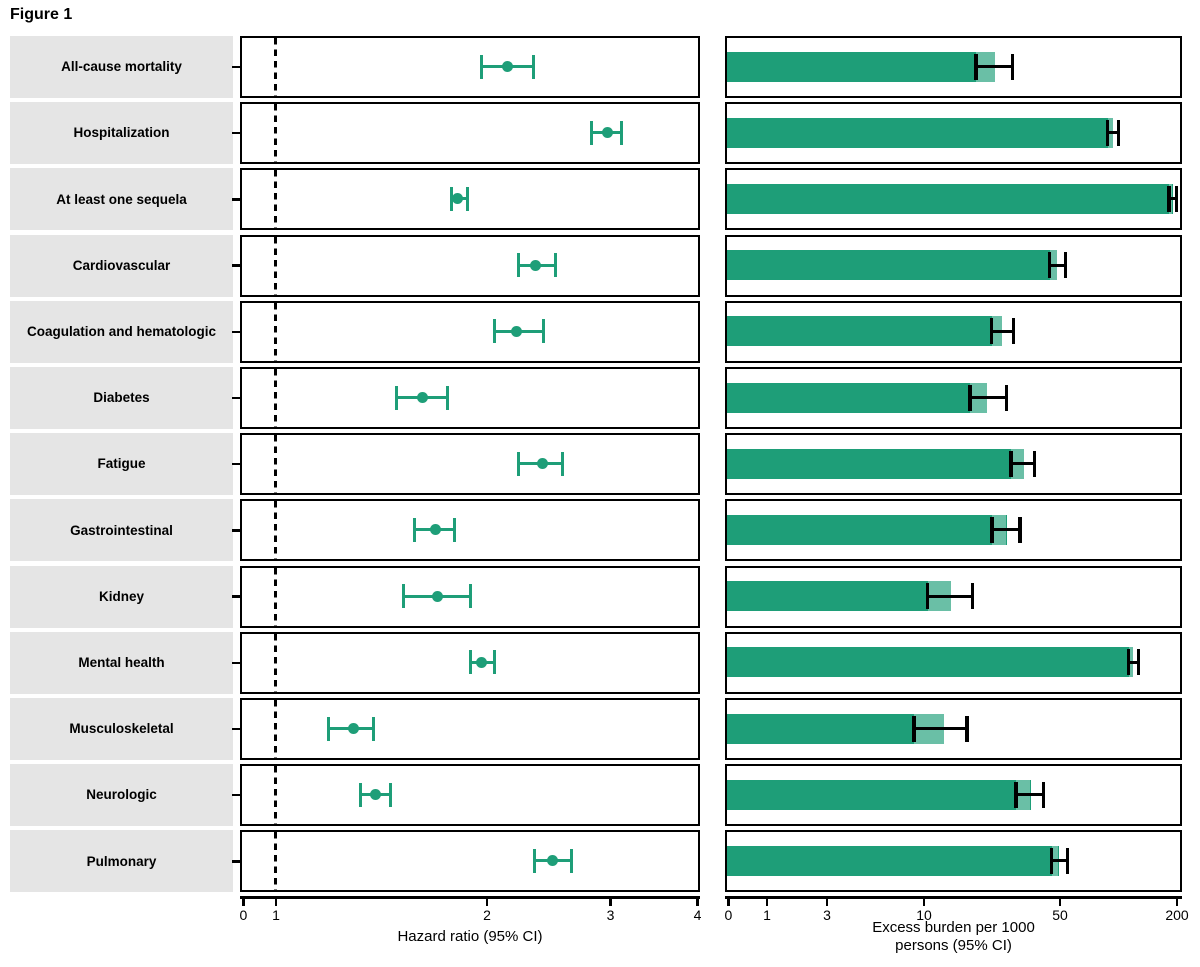 The height and width of the screenshot is (967, 1200). What do you see at coordinates (121, 331) in the screenshot?
I see `row-label: Coagulation and hematologic` at bounding box center [121, 331].